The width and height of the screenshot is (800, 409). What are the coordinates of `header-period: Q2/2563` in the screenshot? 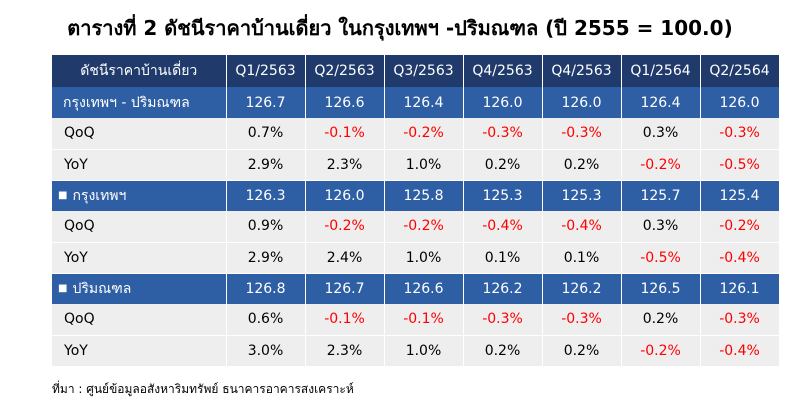 It's located at (345, 71).